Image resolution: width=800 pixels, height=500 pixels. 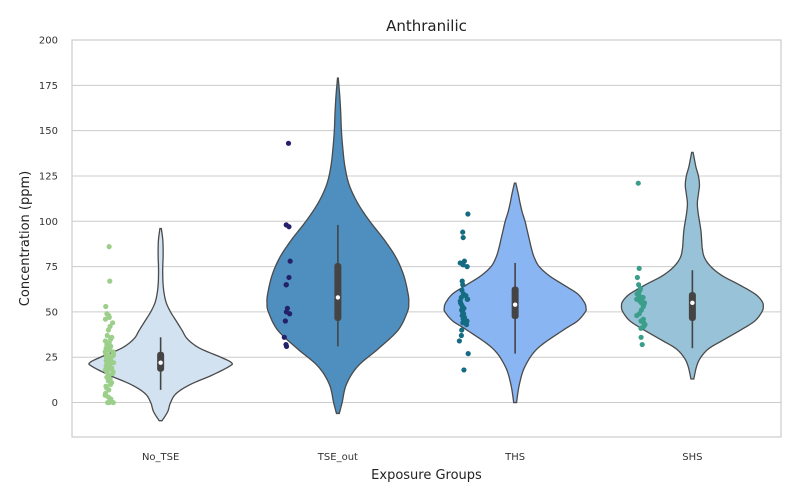 I want to click on y-tick-label: 175, so click(x=48, y=86).